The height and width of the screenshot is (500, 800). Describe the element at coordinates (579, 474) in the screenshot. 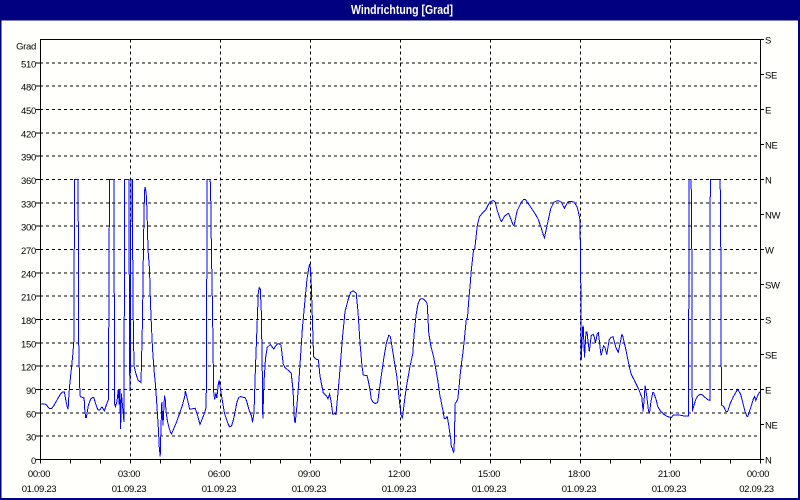

I see `svg-text: 18:00` at that location.